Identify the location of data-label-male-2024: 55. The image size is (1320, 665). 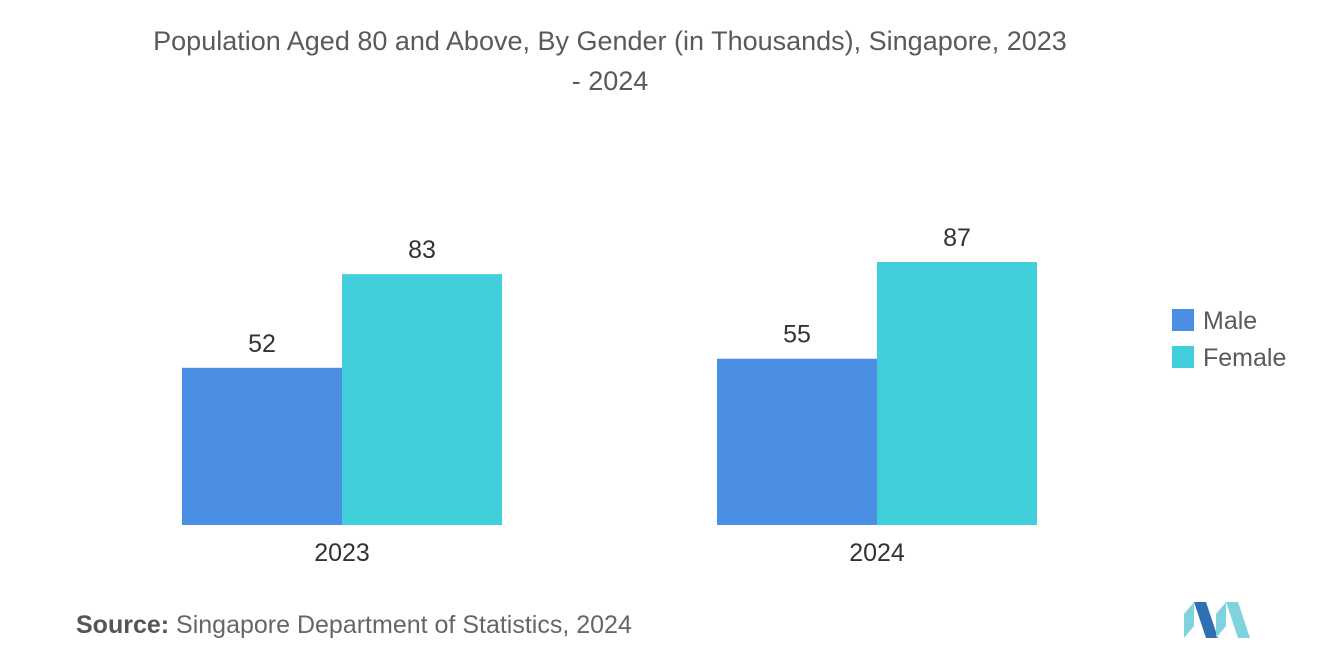
(797, 335).